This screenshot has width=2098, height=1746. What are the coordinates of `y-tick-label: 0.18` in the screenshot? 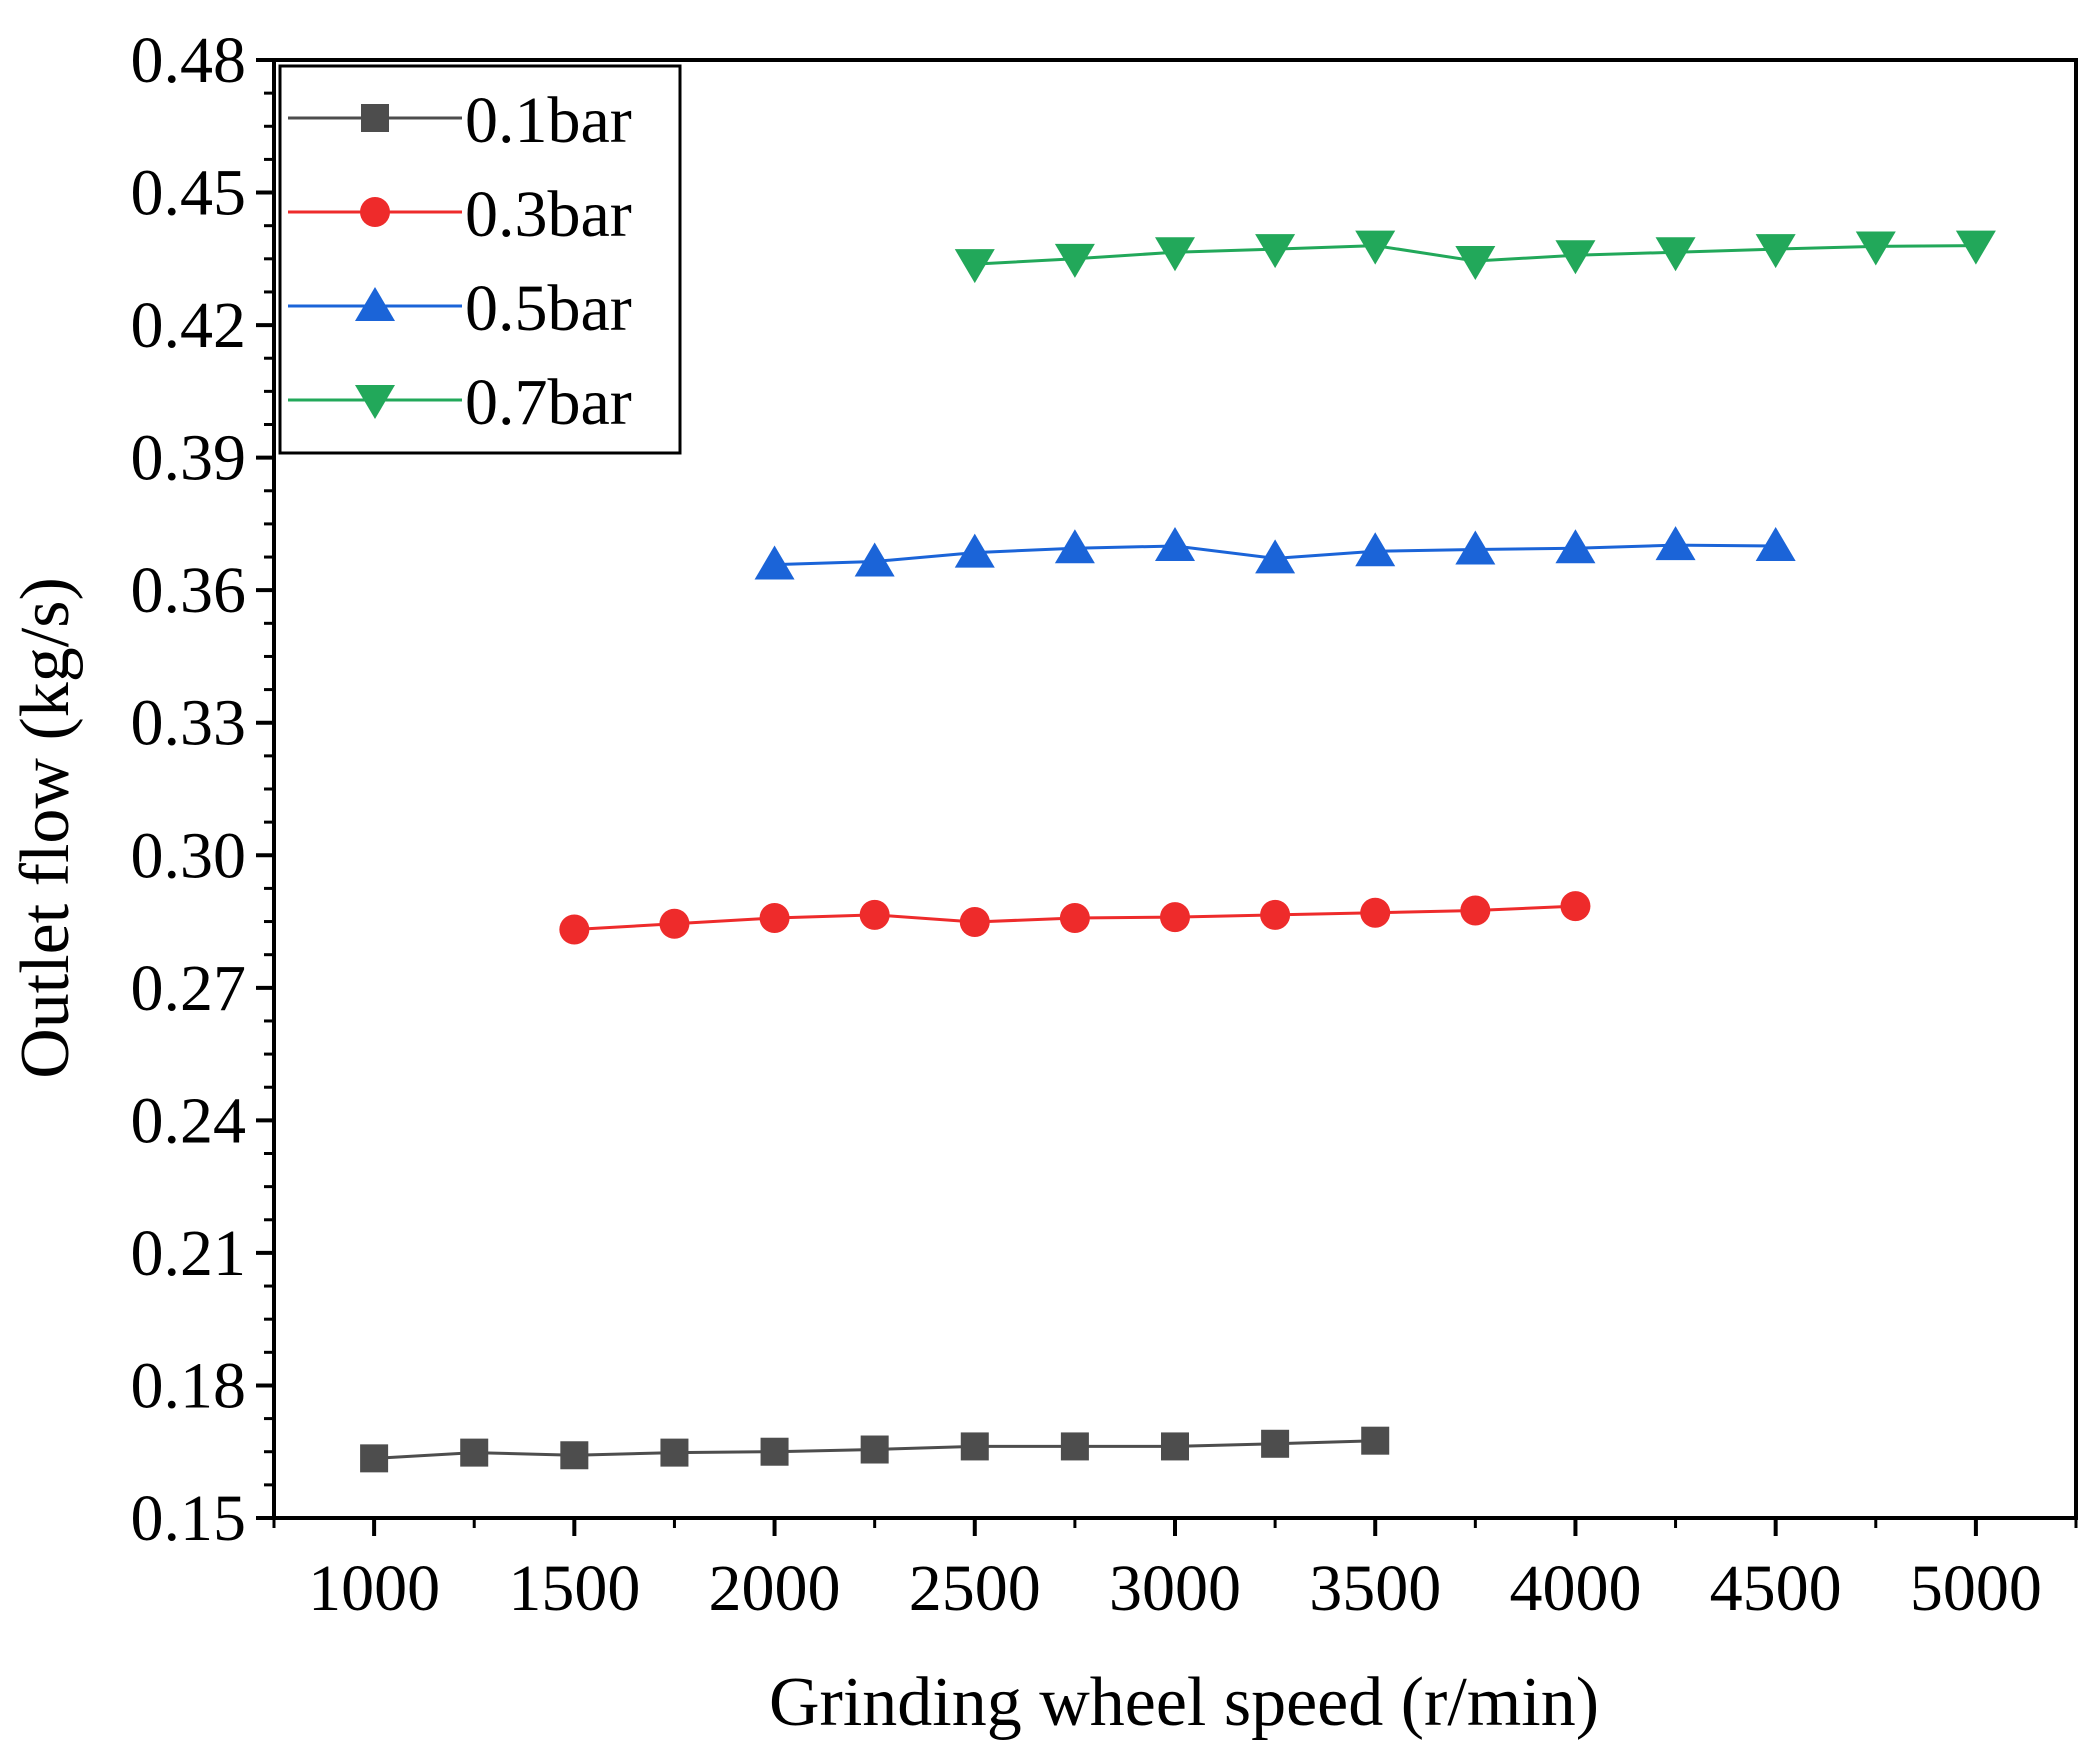 It's located at (189, 1385).